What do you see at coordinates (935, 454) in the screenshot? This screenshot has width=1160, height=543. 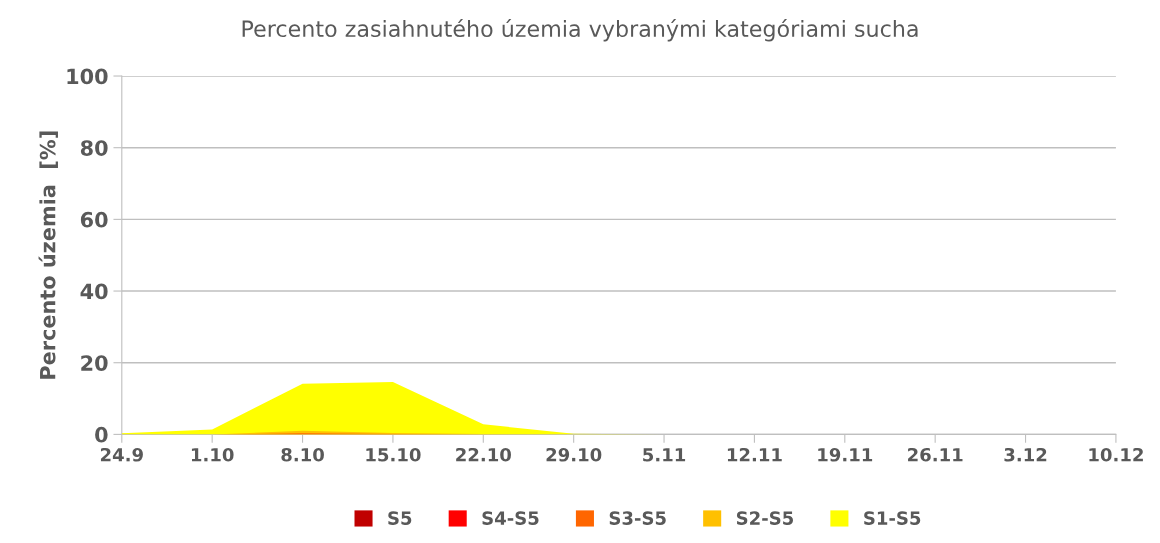 I see `x-tick-label: 26.11` at bounding box center [935, 454].